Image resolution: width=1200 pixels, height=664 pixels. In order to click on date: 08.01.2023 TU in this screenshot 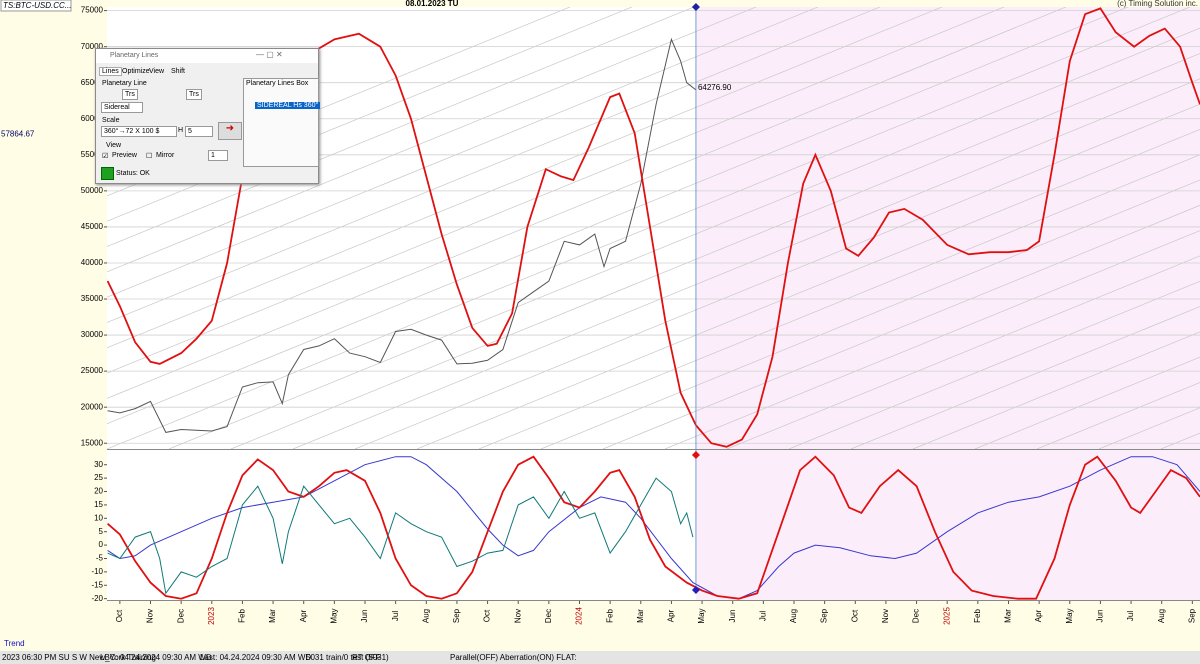, I will do `click(432, 4)`.